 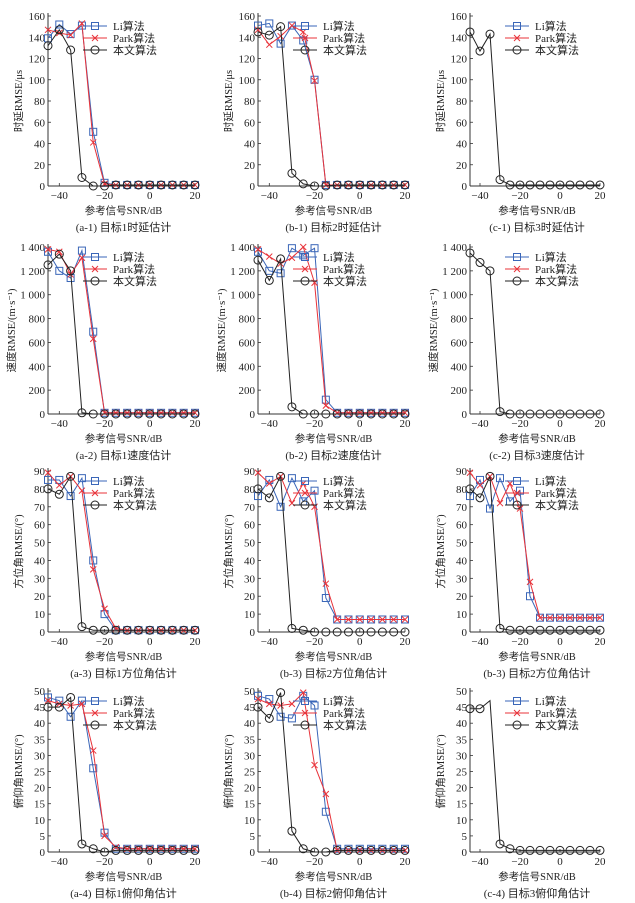 I want to click on legend-item: Li算法, so click(x=324, y=701).